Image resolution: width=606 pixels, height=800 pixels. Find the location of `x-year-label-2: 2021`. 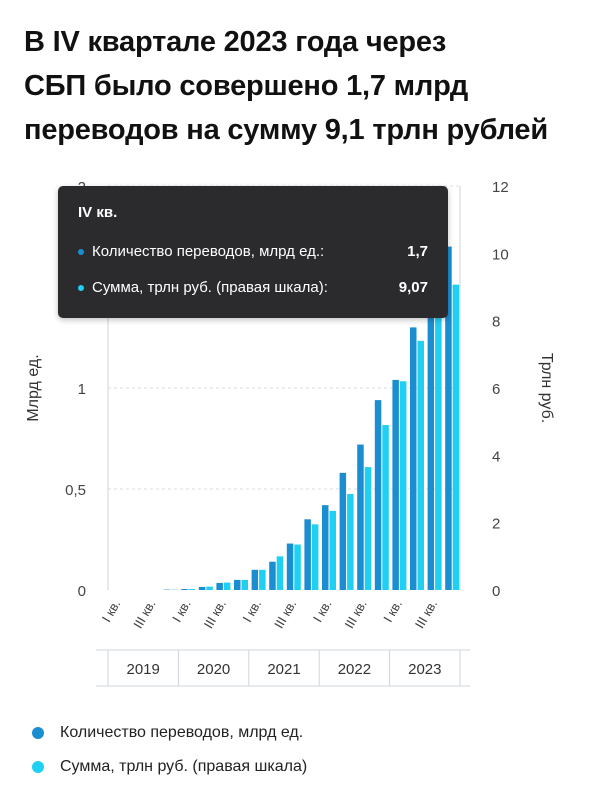

x-year-label-2: 2021 is located at coordinates (283, 669).